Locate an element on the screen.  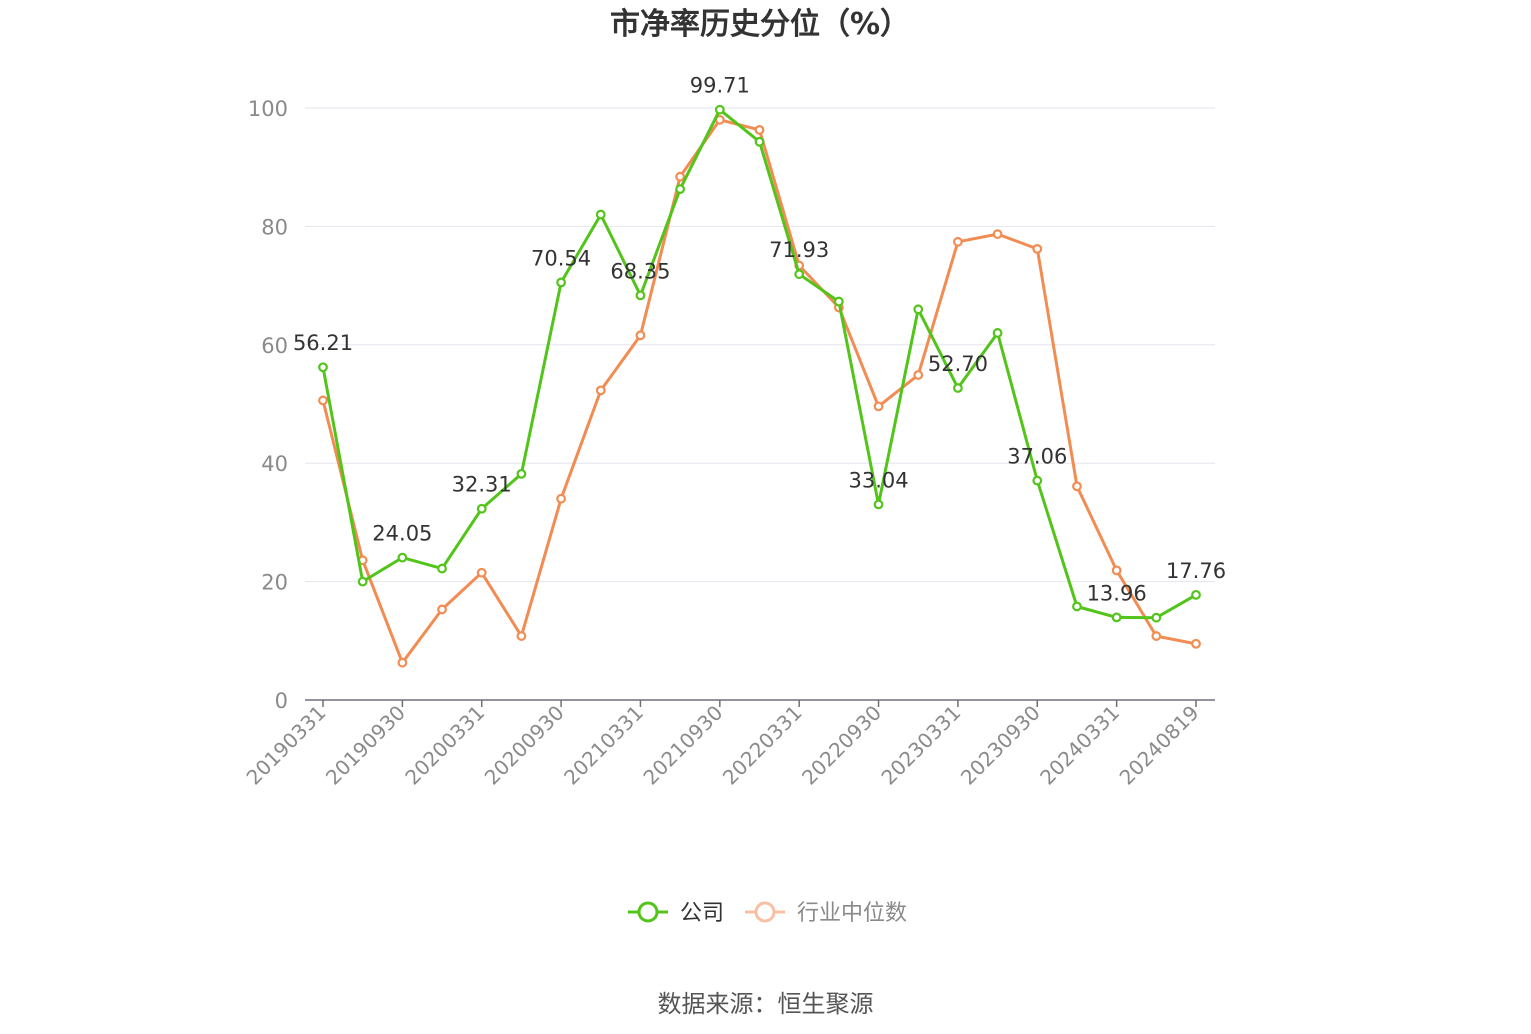
y-tick-label: 40 is located at coordinates (274, 464).